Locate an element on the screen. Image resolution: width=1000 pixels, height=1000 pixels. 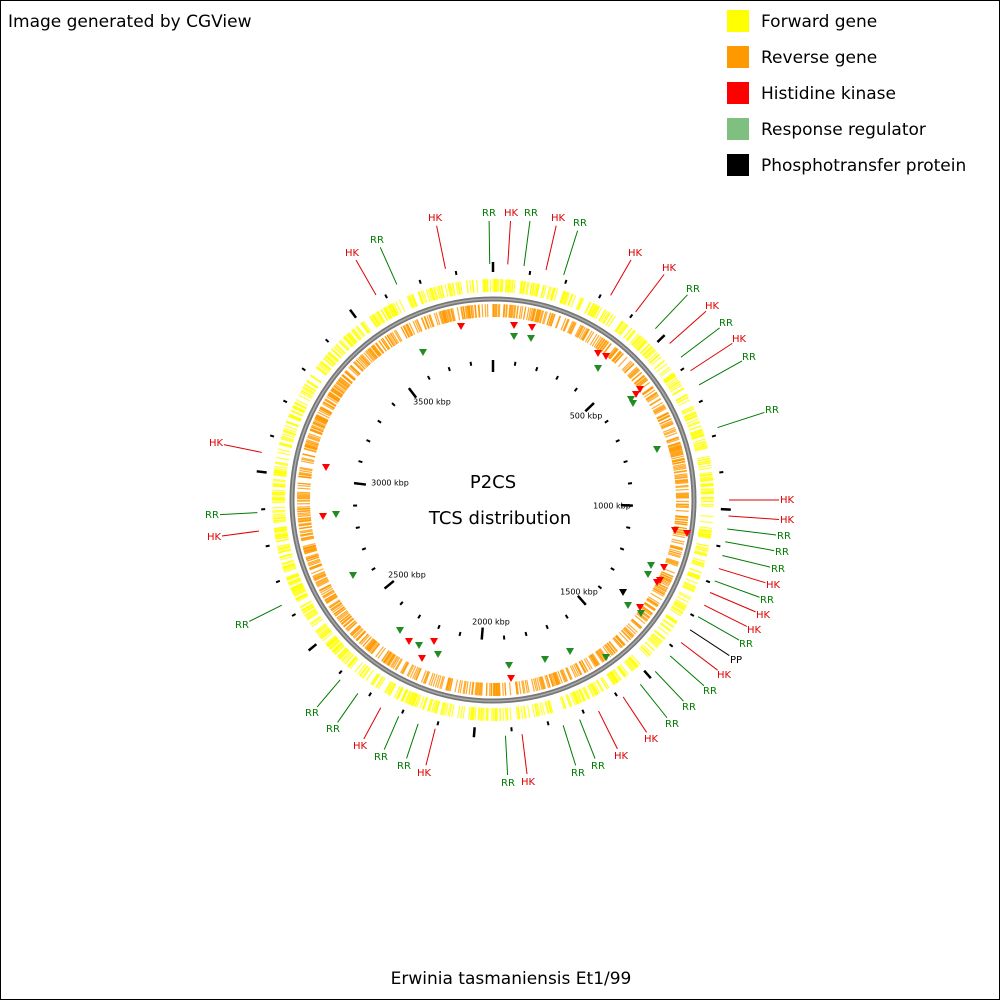
feature-label: RR is located at coordinates (749, 357).